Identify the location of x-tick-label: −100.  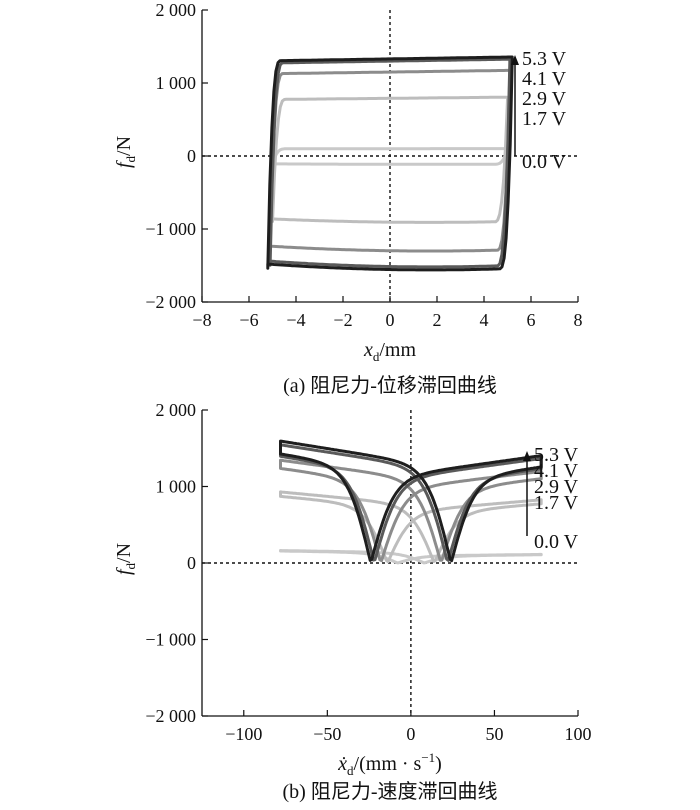
(243, 734).